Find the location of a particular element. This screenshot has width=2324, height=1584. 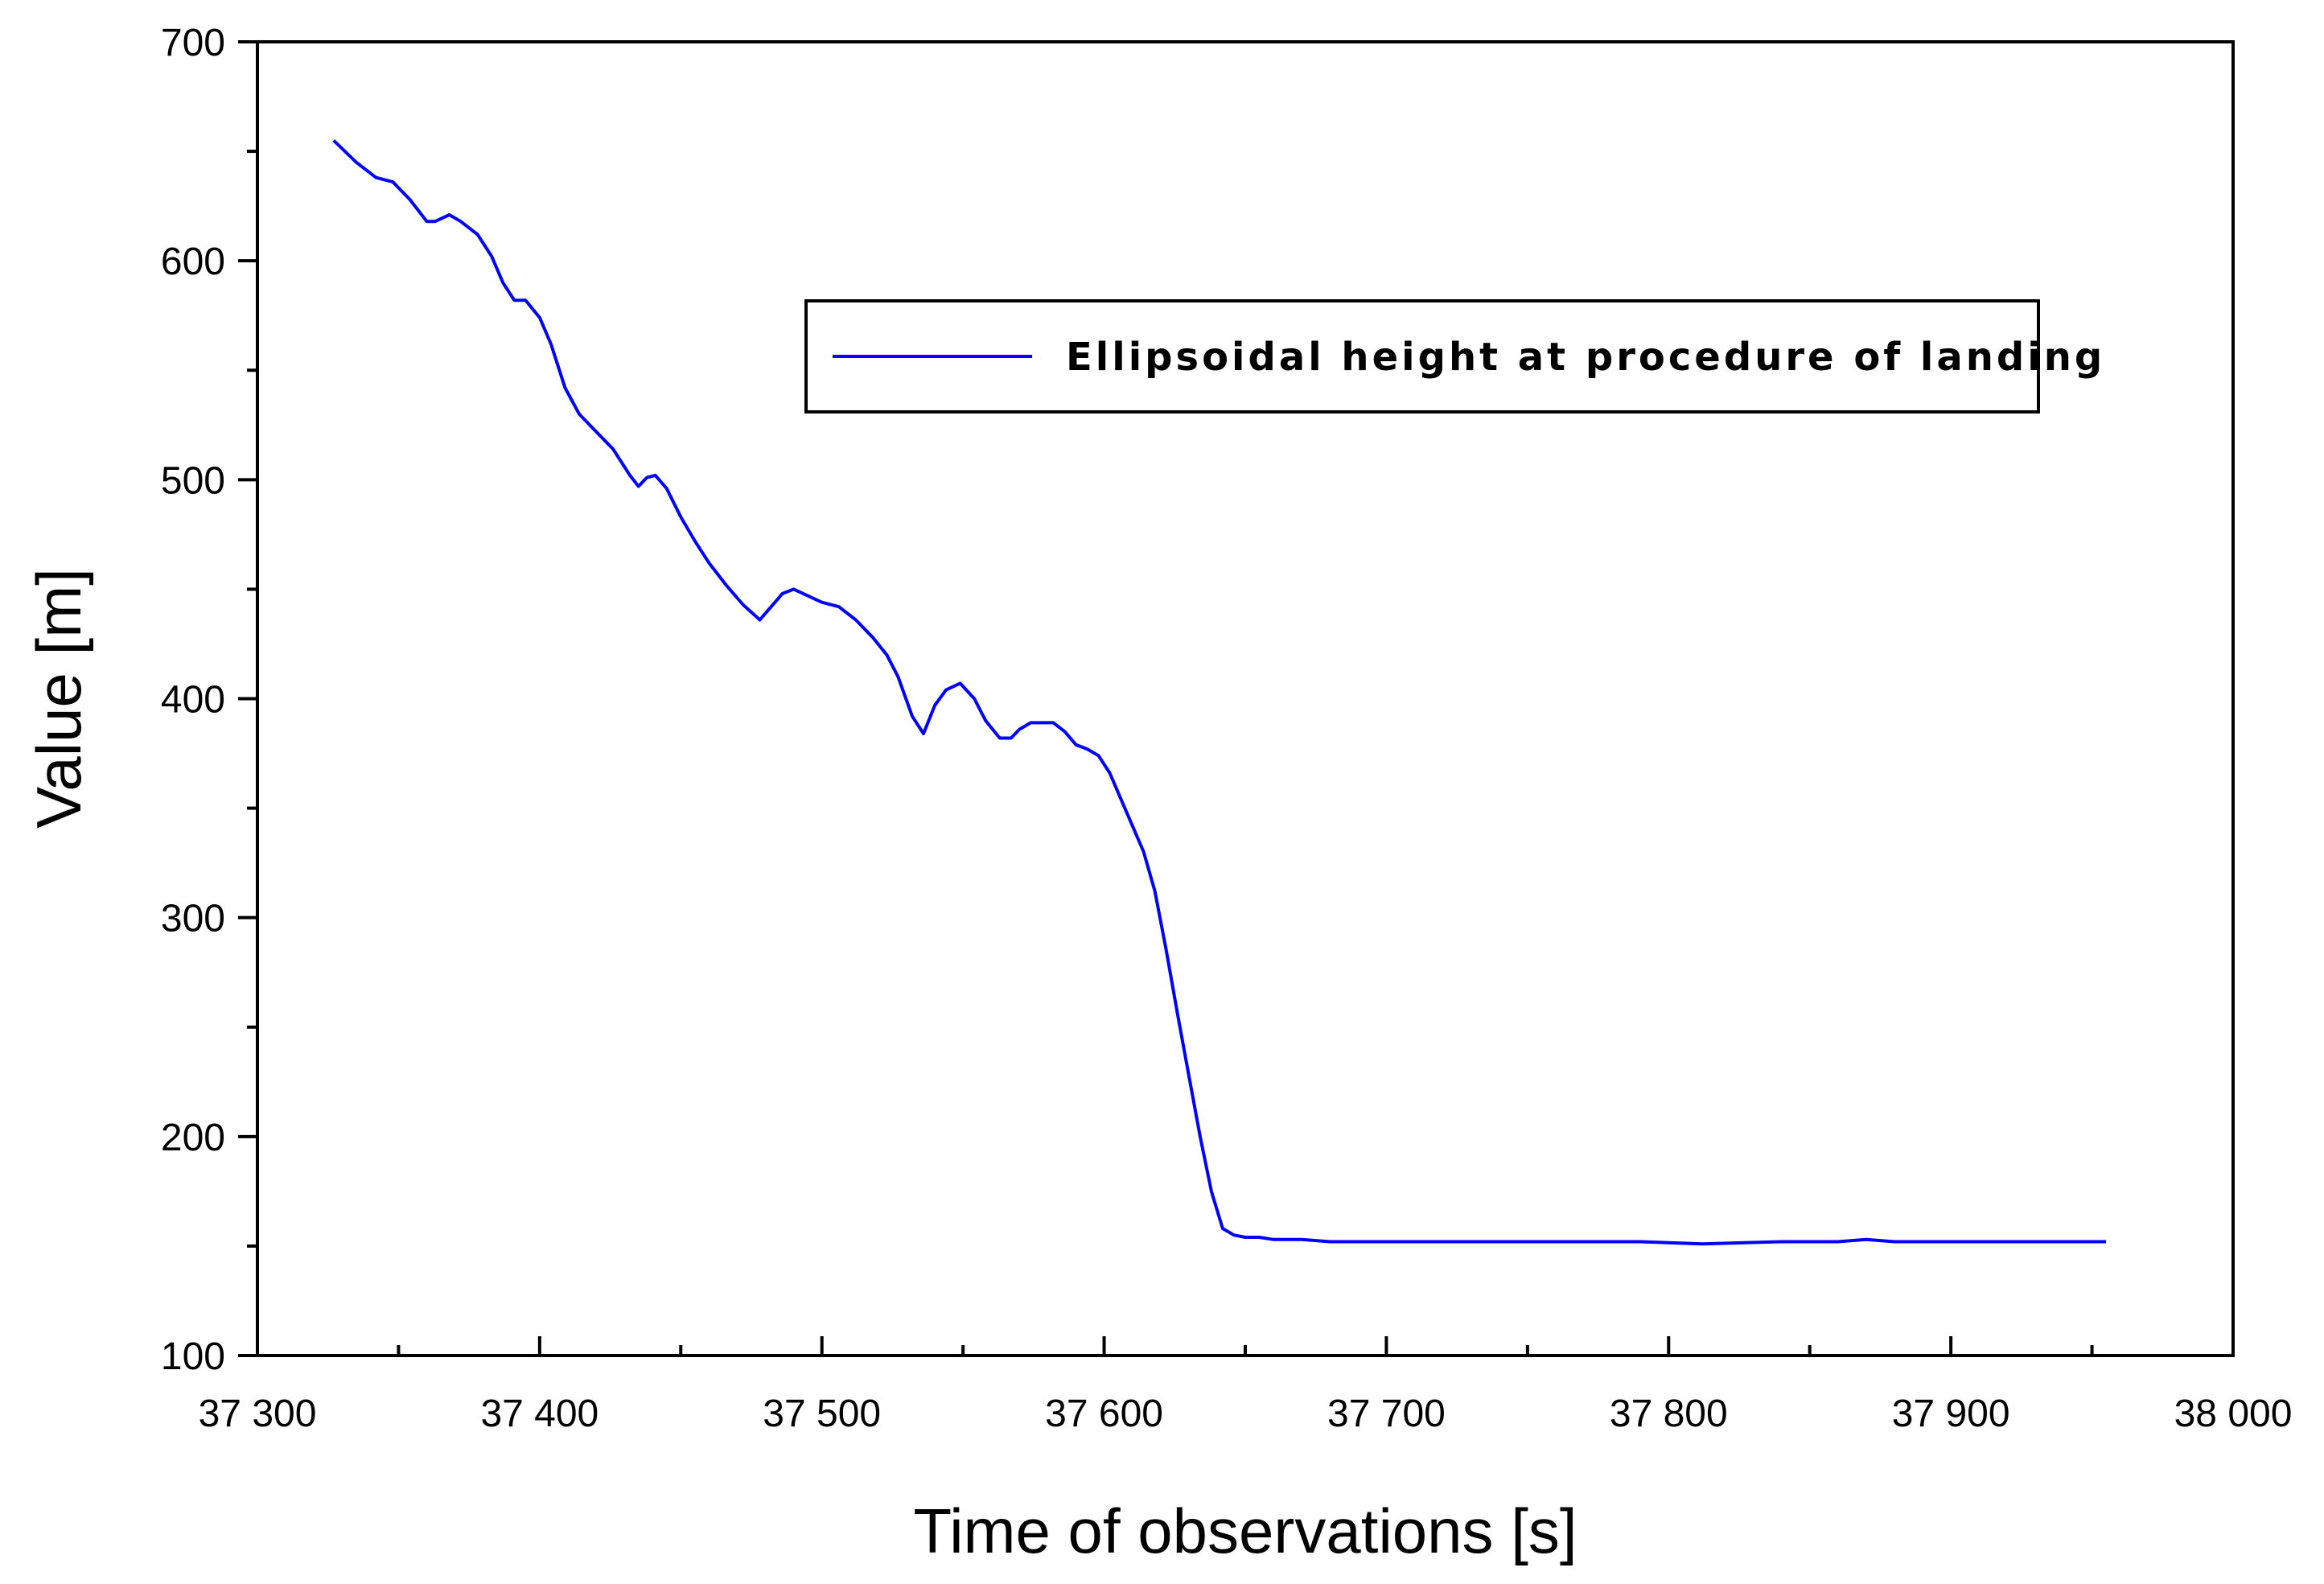

x-tick-label: 38 000 is located at coordinates (2233, 1414).